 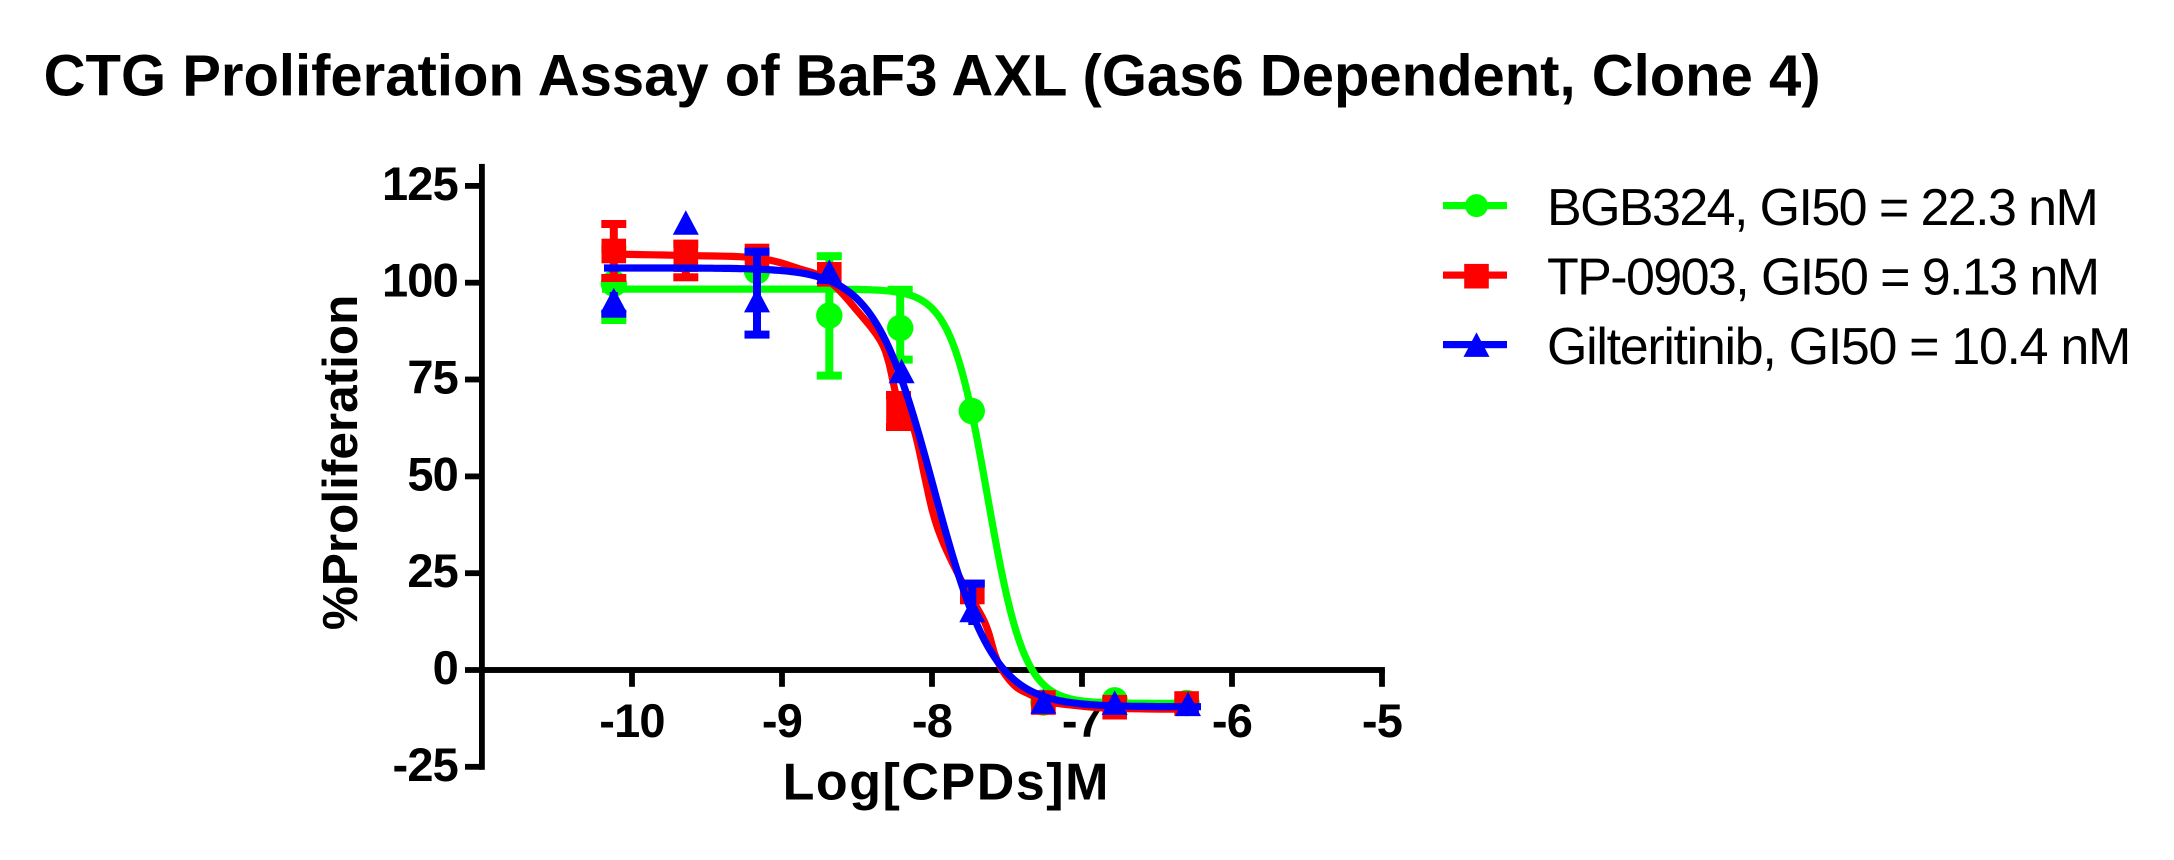 What do you see at coordinates (420, 280) in the screenshot?
I see `svg-text: 100` at bounding box center [420, 280].